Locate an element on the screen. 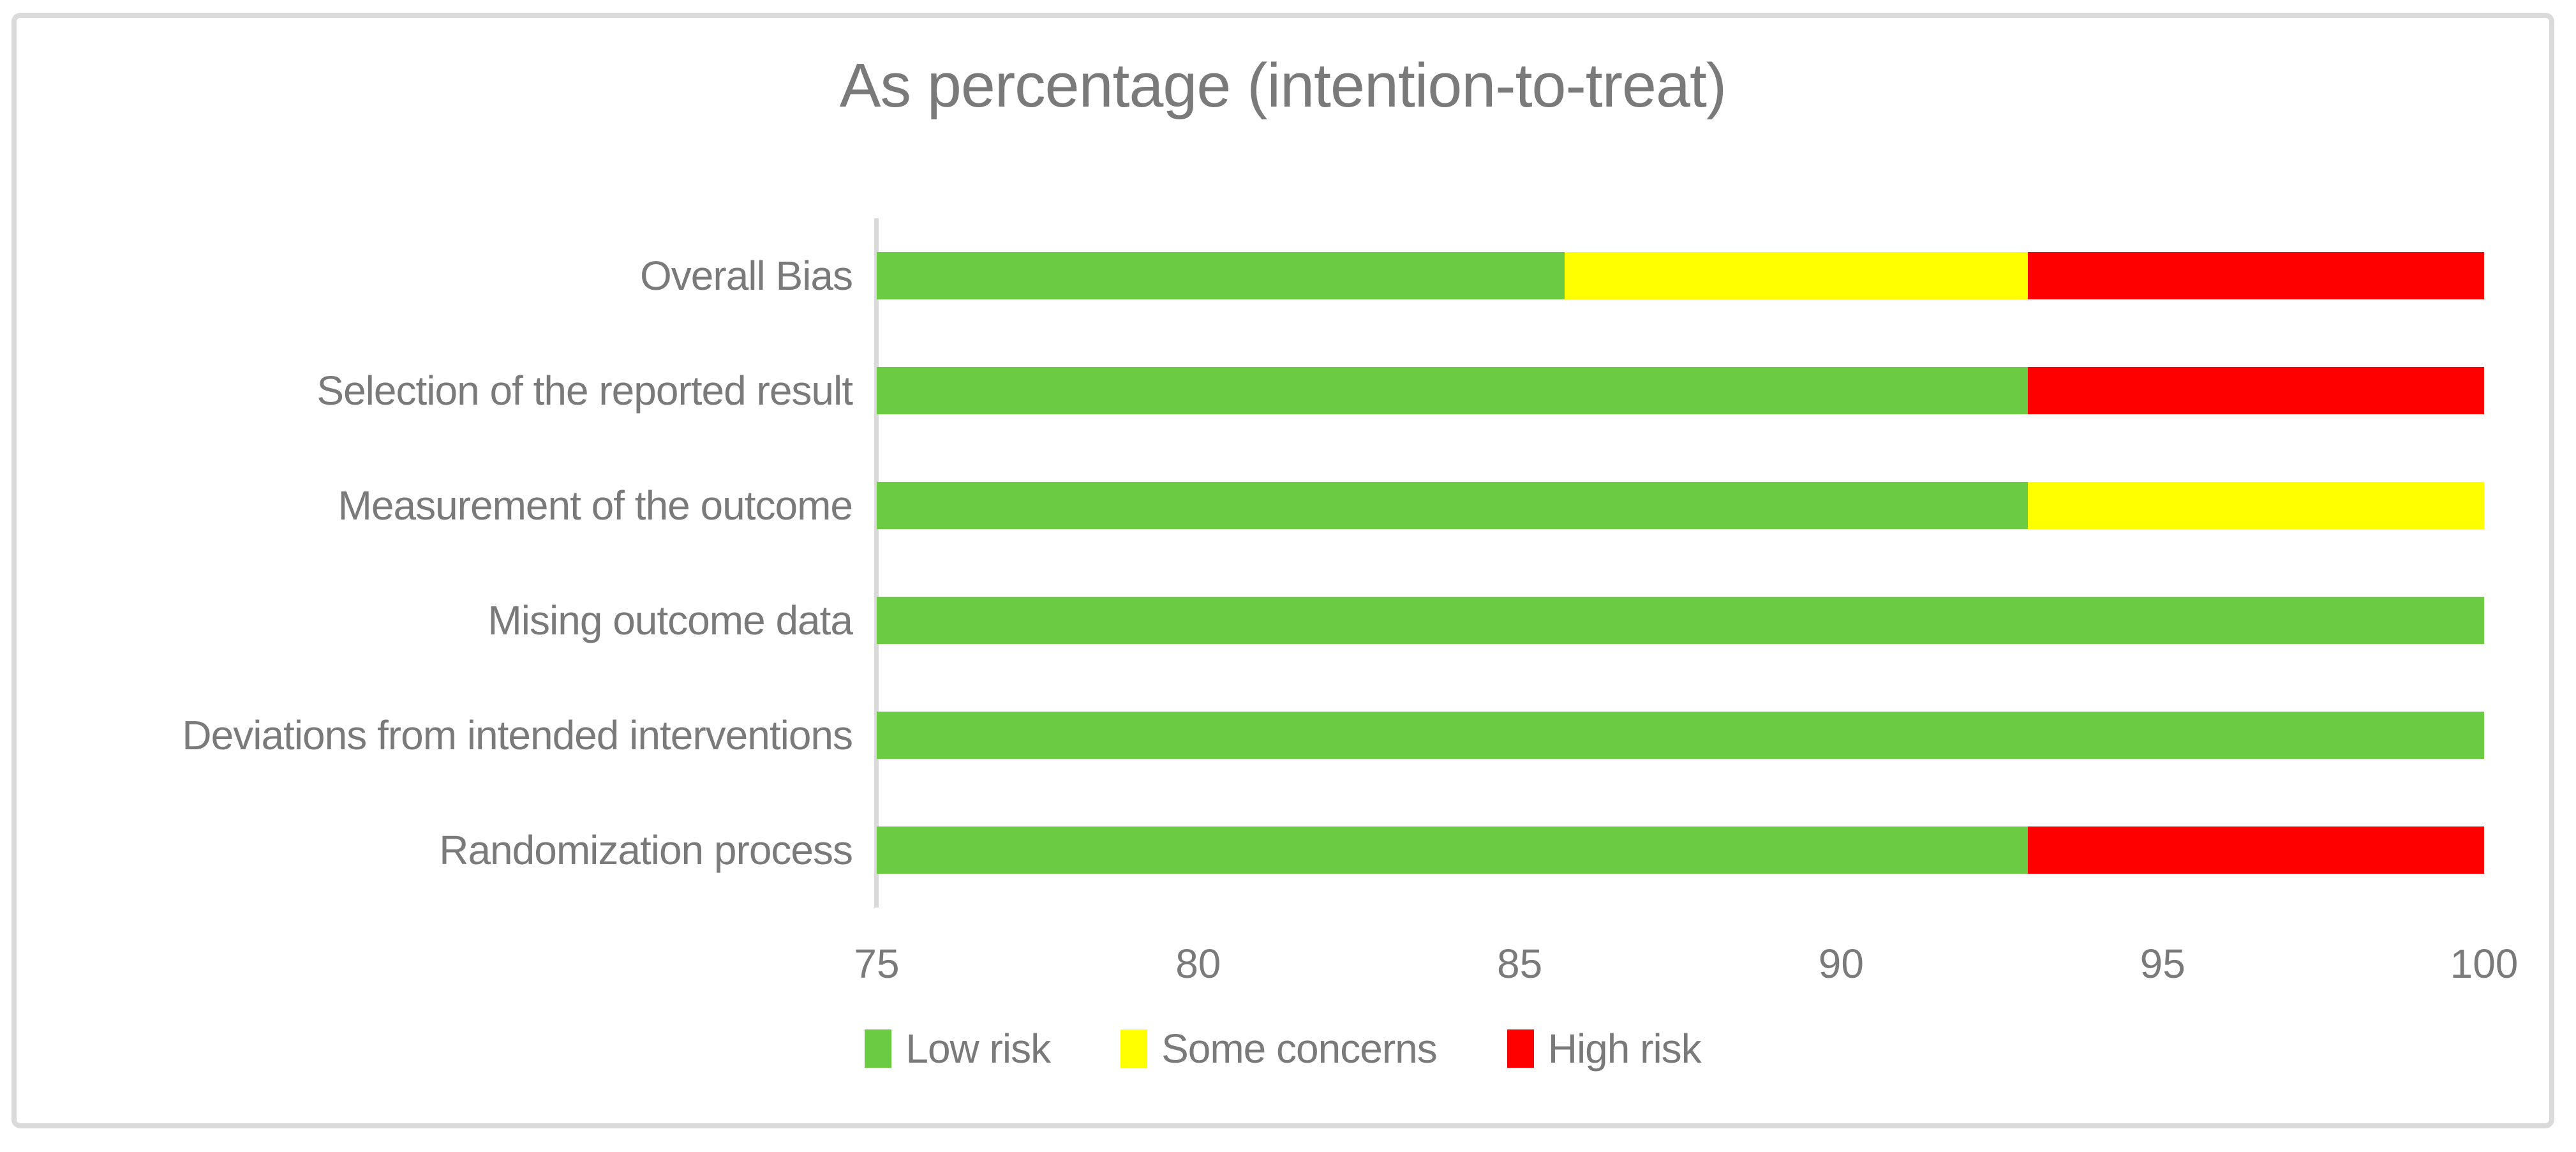 This screenshot has width=2576, height=1152. x-axis-ticks: 75 80 85 90 95 100 is located at coordinates (1686, 964).